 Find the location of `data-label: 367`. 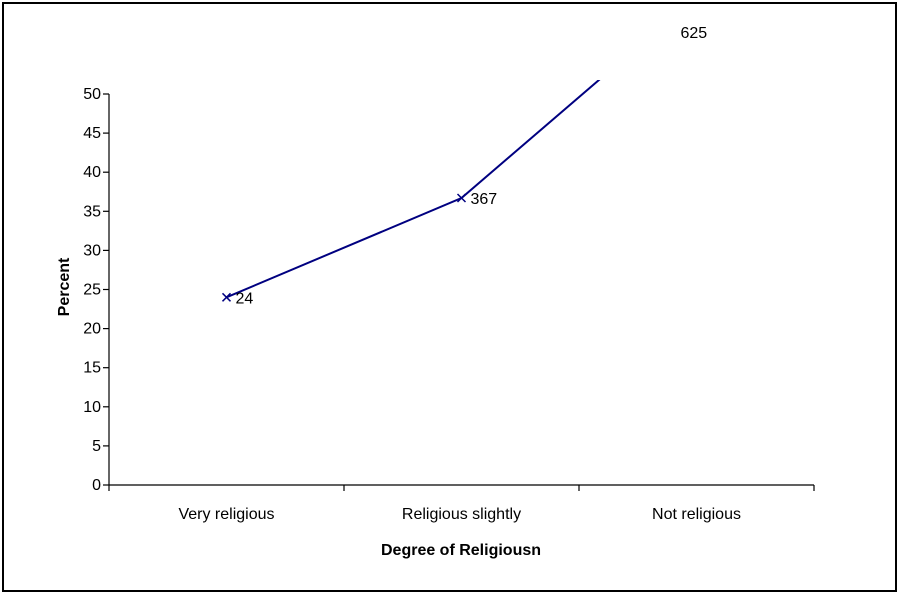

data-label: 367 is located at coordinates (484, 199).